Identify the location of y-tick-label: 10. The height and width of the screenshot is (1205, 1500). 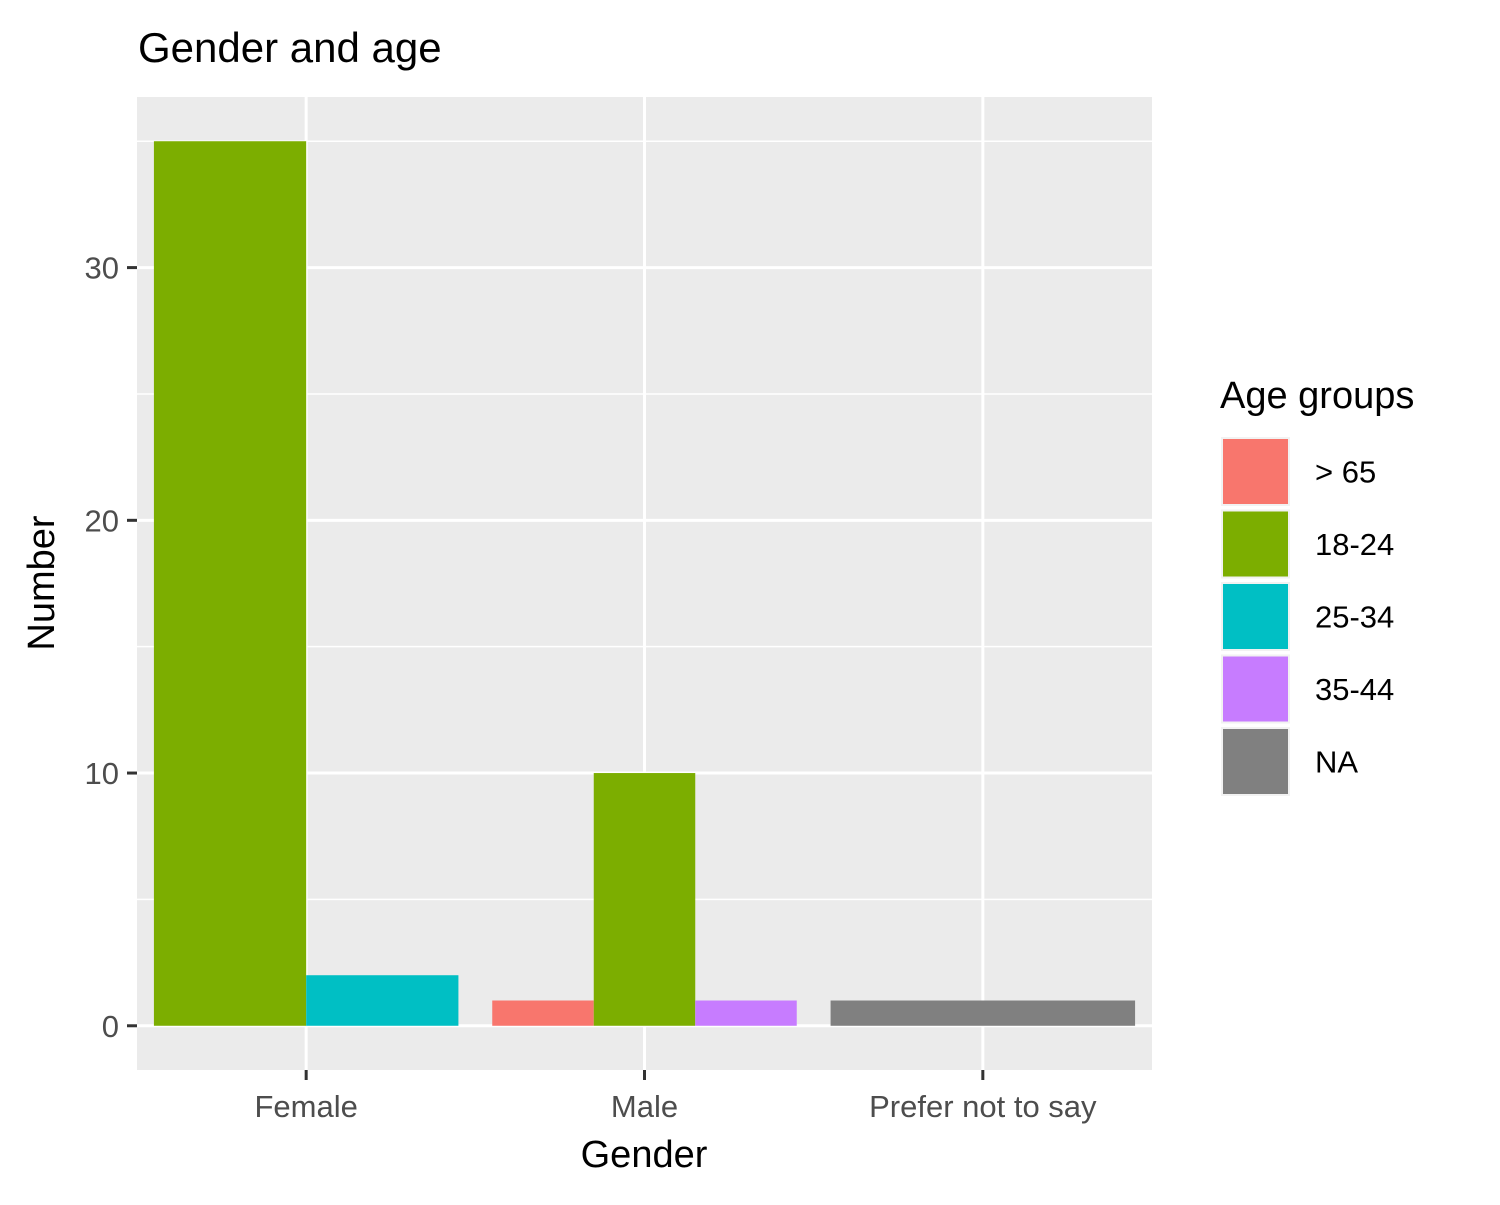
(102, 773).